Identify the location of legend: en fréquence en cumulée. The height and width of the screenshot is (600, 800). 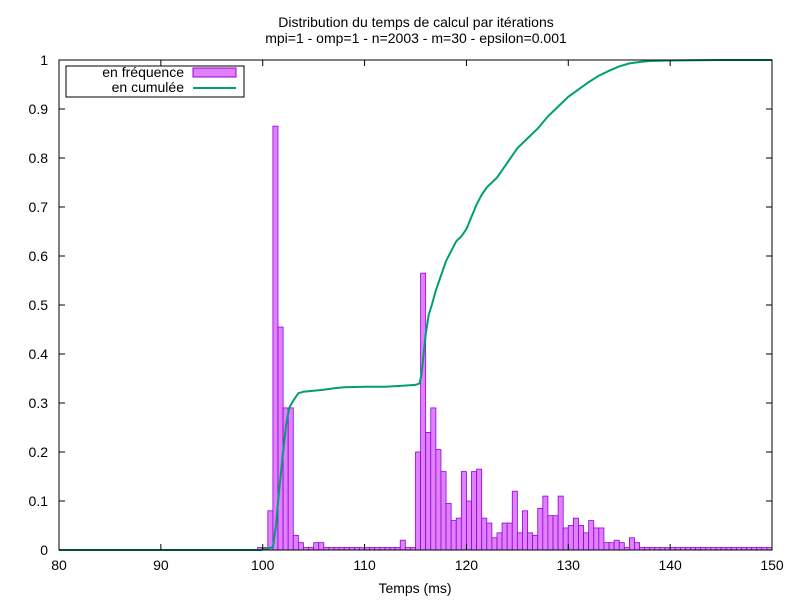
(155, 81).